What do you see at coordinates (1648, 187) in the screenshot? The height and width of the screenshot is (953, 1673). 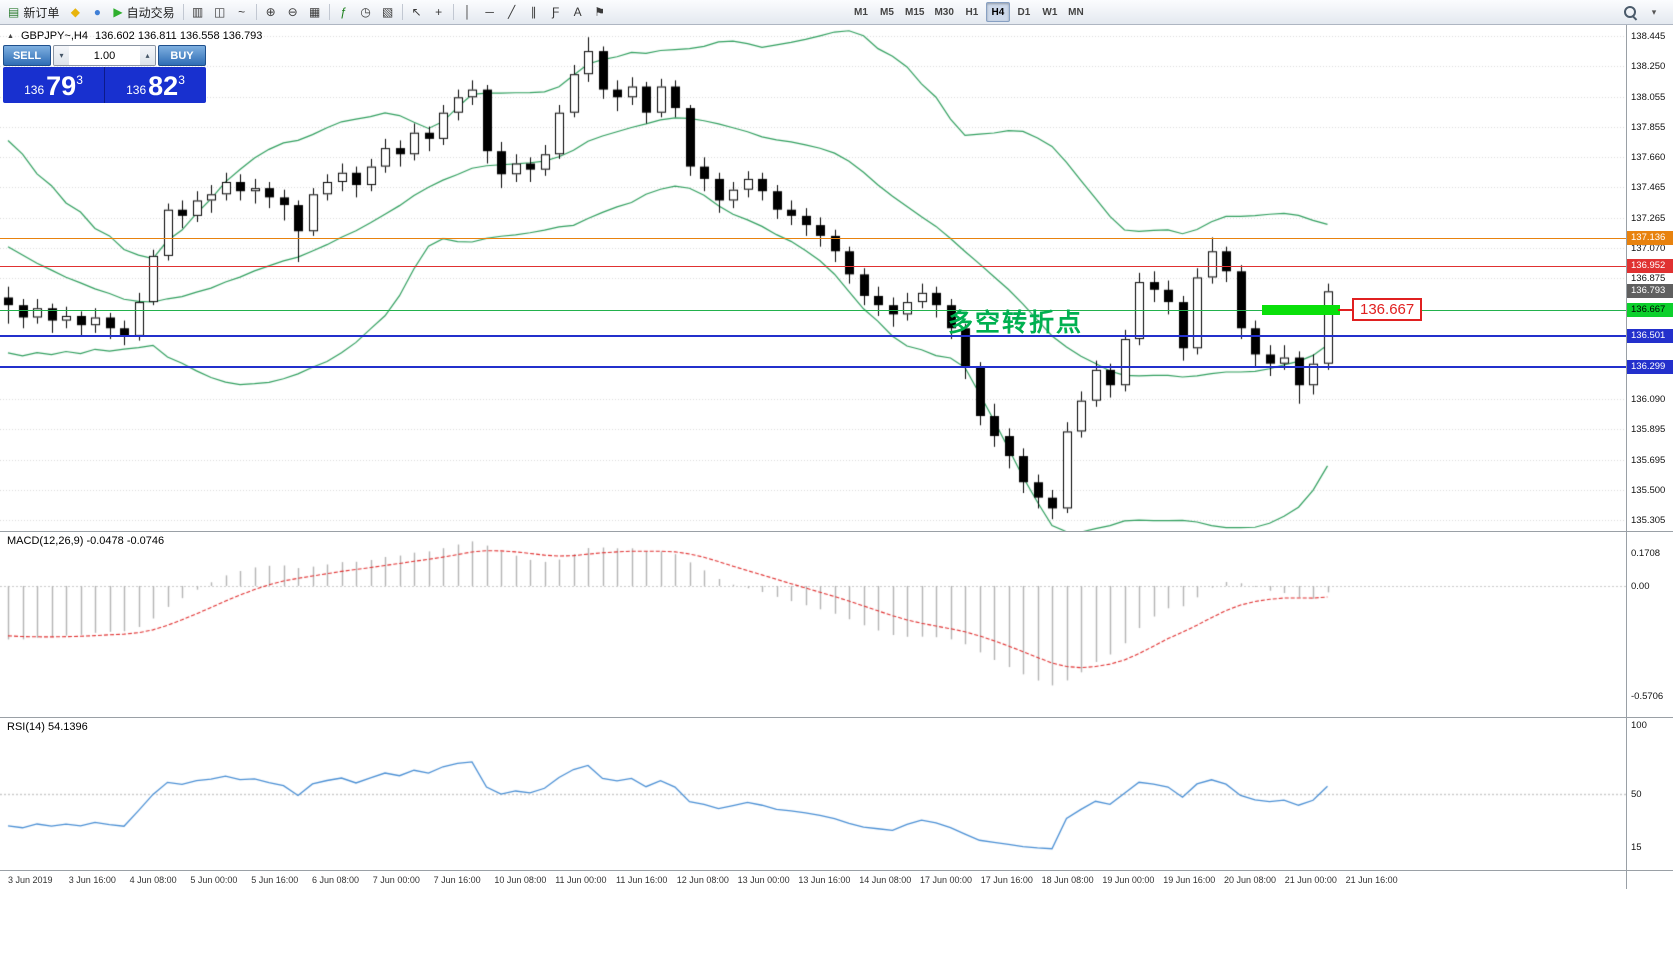 I see `price-tick-label: 137.465` at bounding box center [1648, 187].